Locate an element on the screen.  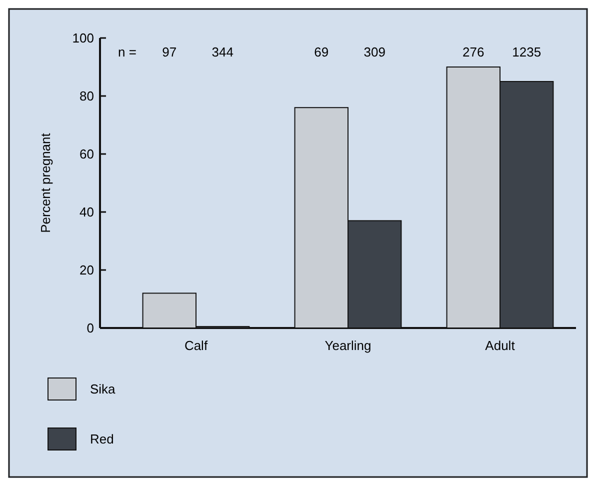
y-tick-label: 60 is located at coordinates (87, 154).